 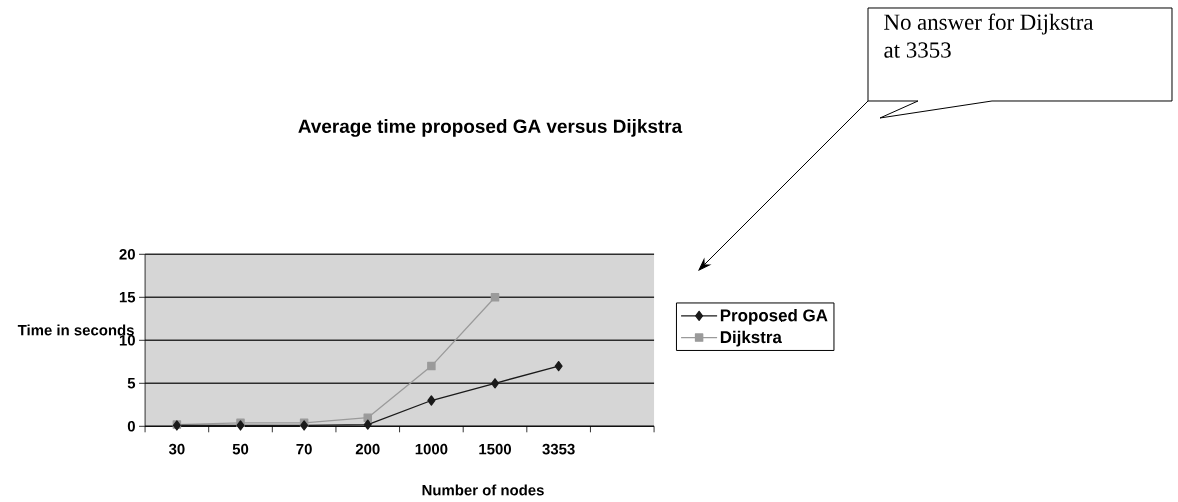 What do you see at coordinates (367, 449) in the screenshot?
I see `x-tick-label: 200` at bounding box center [367, 449].